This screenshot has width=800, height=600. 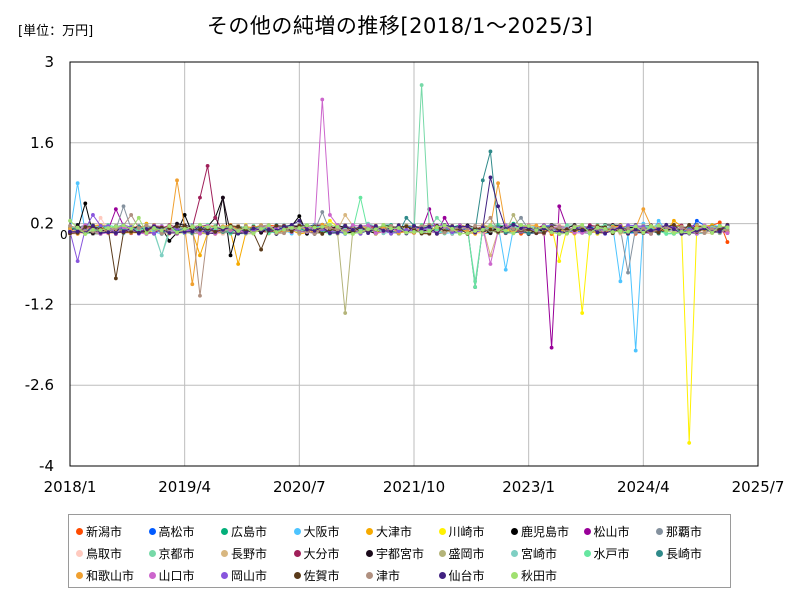 I want to click on legend-item: 大津市, so click(x=402, y=531).